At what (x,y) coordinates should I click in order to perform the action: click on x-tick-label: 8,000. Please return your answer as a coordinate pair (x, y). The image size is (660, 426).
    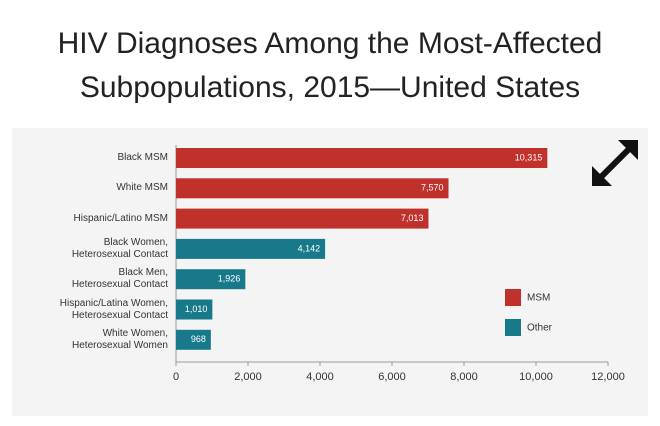
    Looking at the image, I should click on (464, 377).